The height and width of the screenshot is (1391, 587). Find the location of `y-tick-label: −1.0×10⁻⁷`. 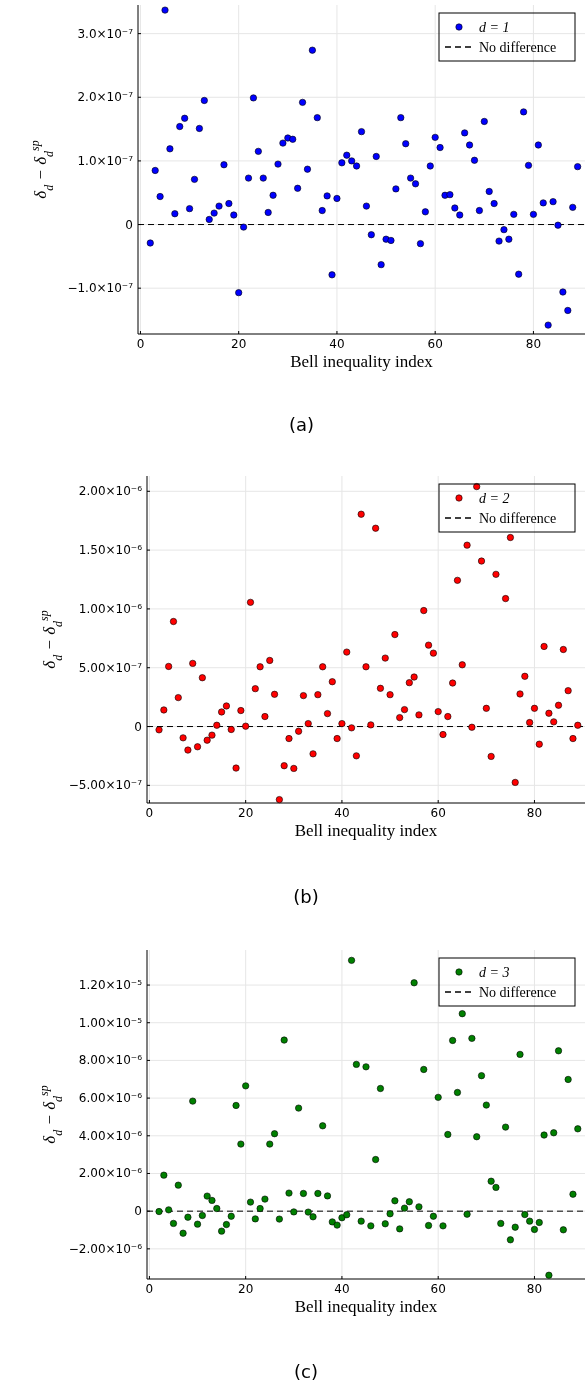

y-tick-label: −1.0×10⁻⁷ is located at coordinates (100, 288).